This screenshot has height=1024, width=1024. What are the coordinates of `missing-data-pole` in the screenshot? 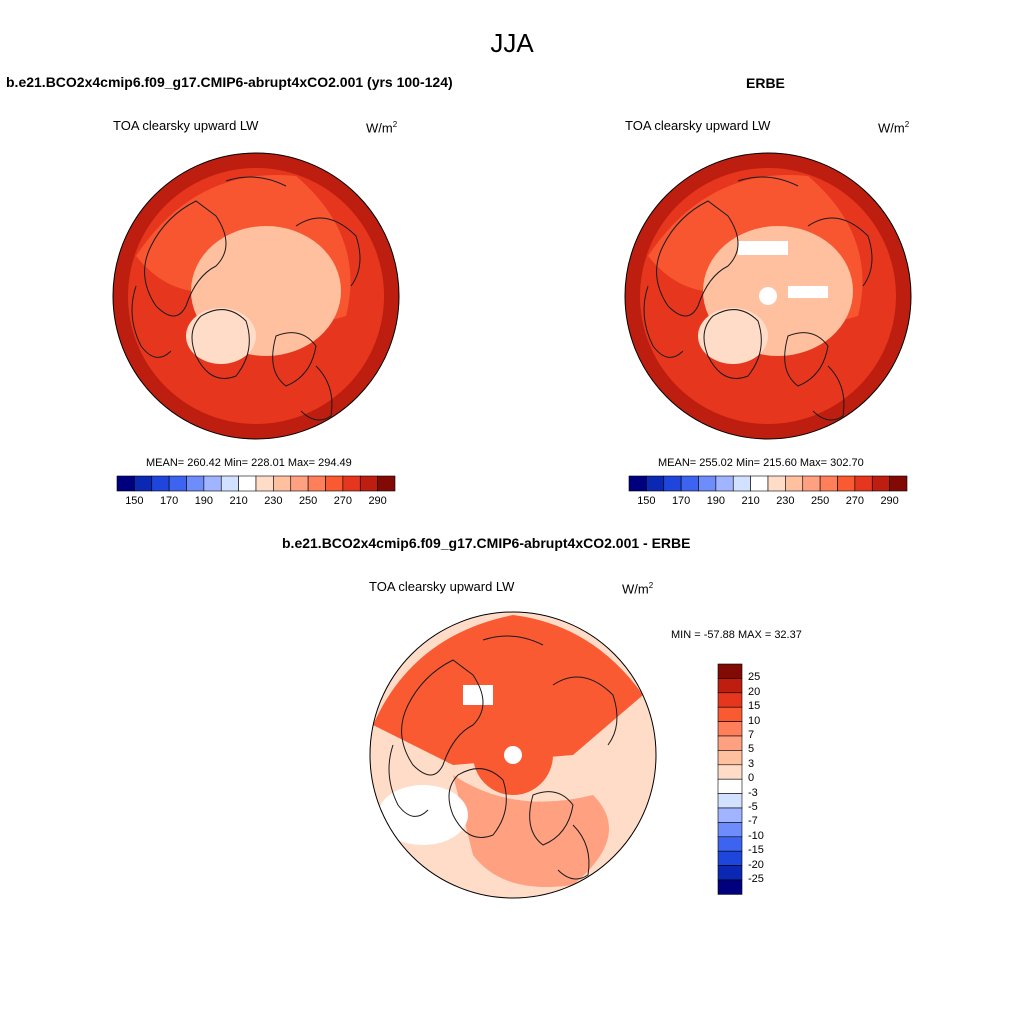 It's located at (513, 755).